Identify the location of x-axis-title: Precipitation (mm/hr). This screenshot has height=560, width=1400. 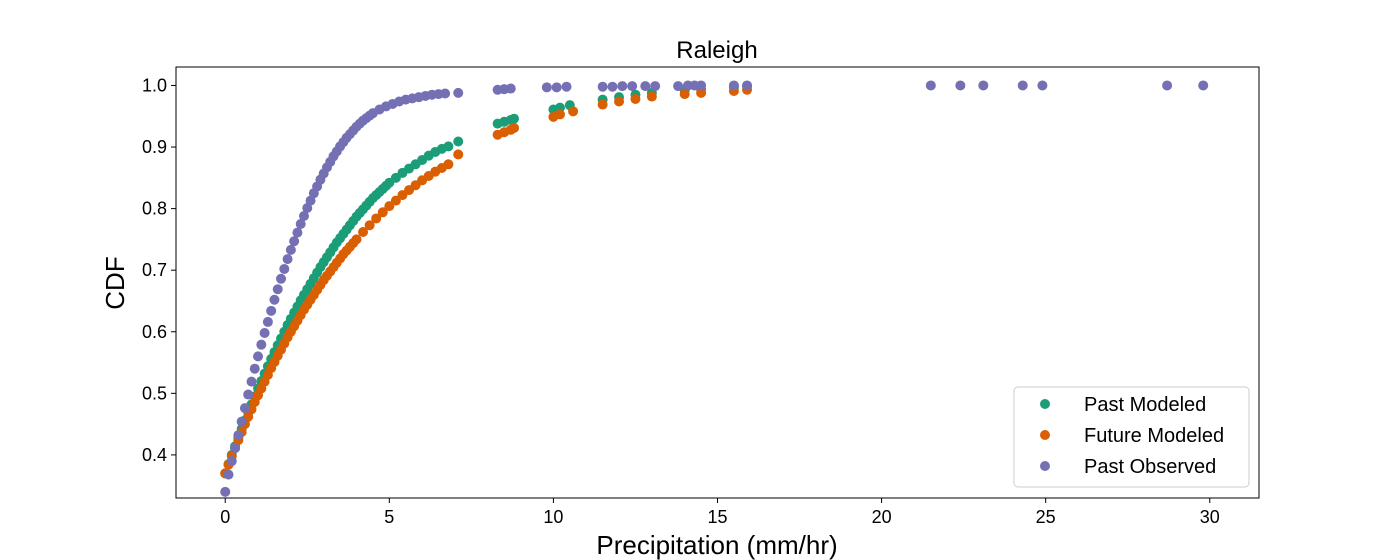
(716, 545).